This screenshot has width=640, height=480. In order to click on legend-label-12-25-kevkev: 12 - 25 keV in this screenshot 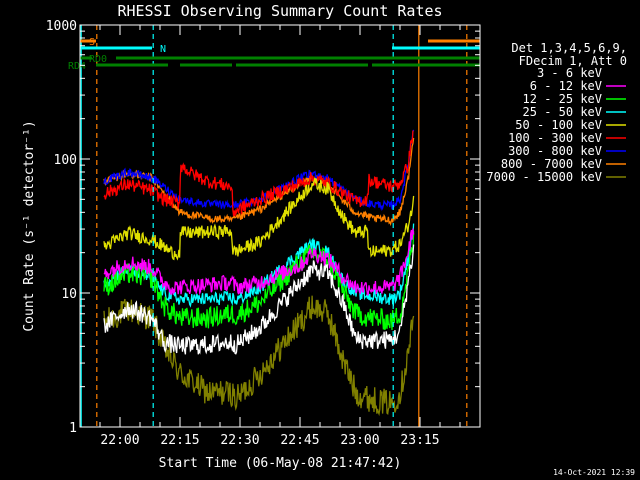, I will do `click(562, 99)`.